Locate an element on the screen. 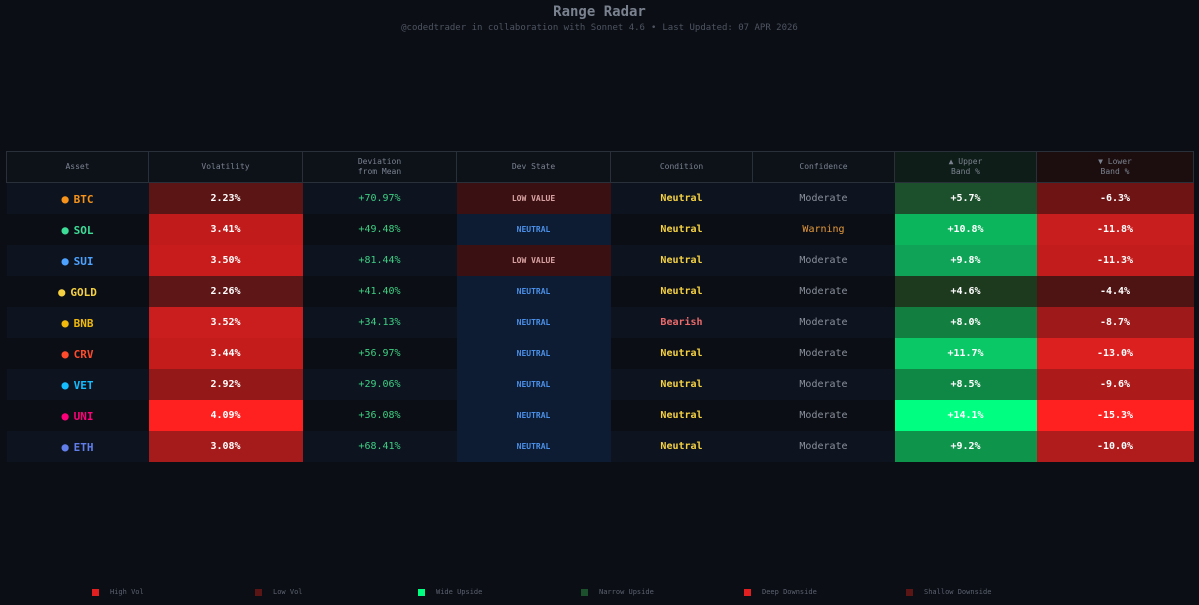 This screenshot has height=605, width=1199. legend-item: High Vol is located at coordinates (118, 592).